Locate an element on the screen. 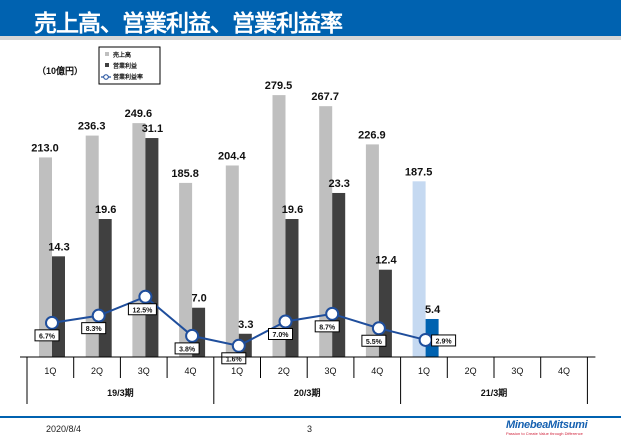 The height and width of the screenshot is (438, 621). sales-value-label: 204.4 is located at coordinates (232, 156).